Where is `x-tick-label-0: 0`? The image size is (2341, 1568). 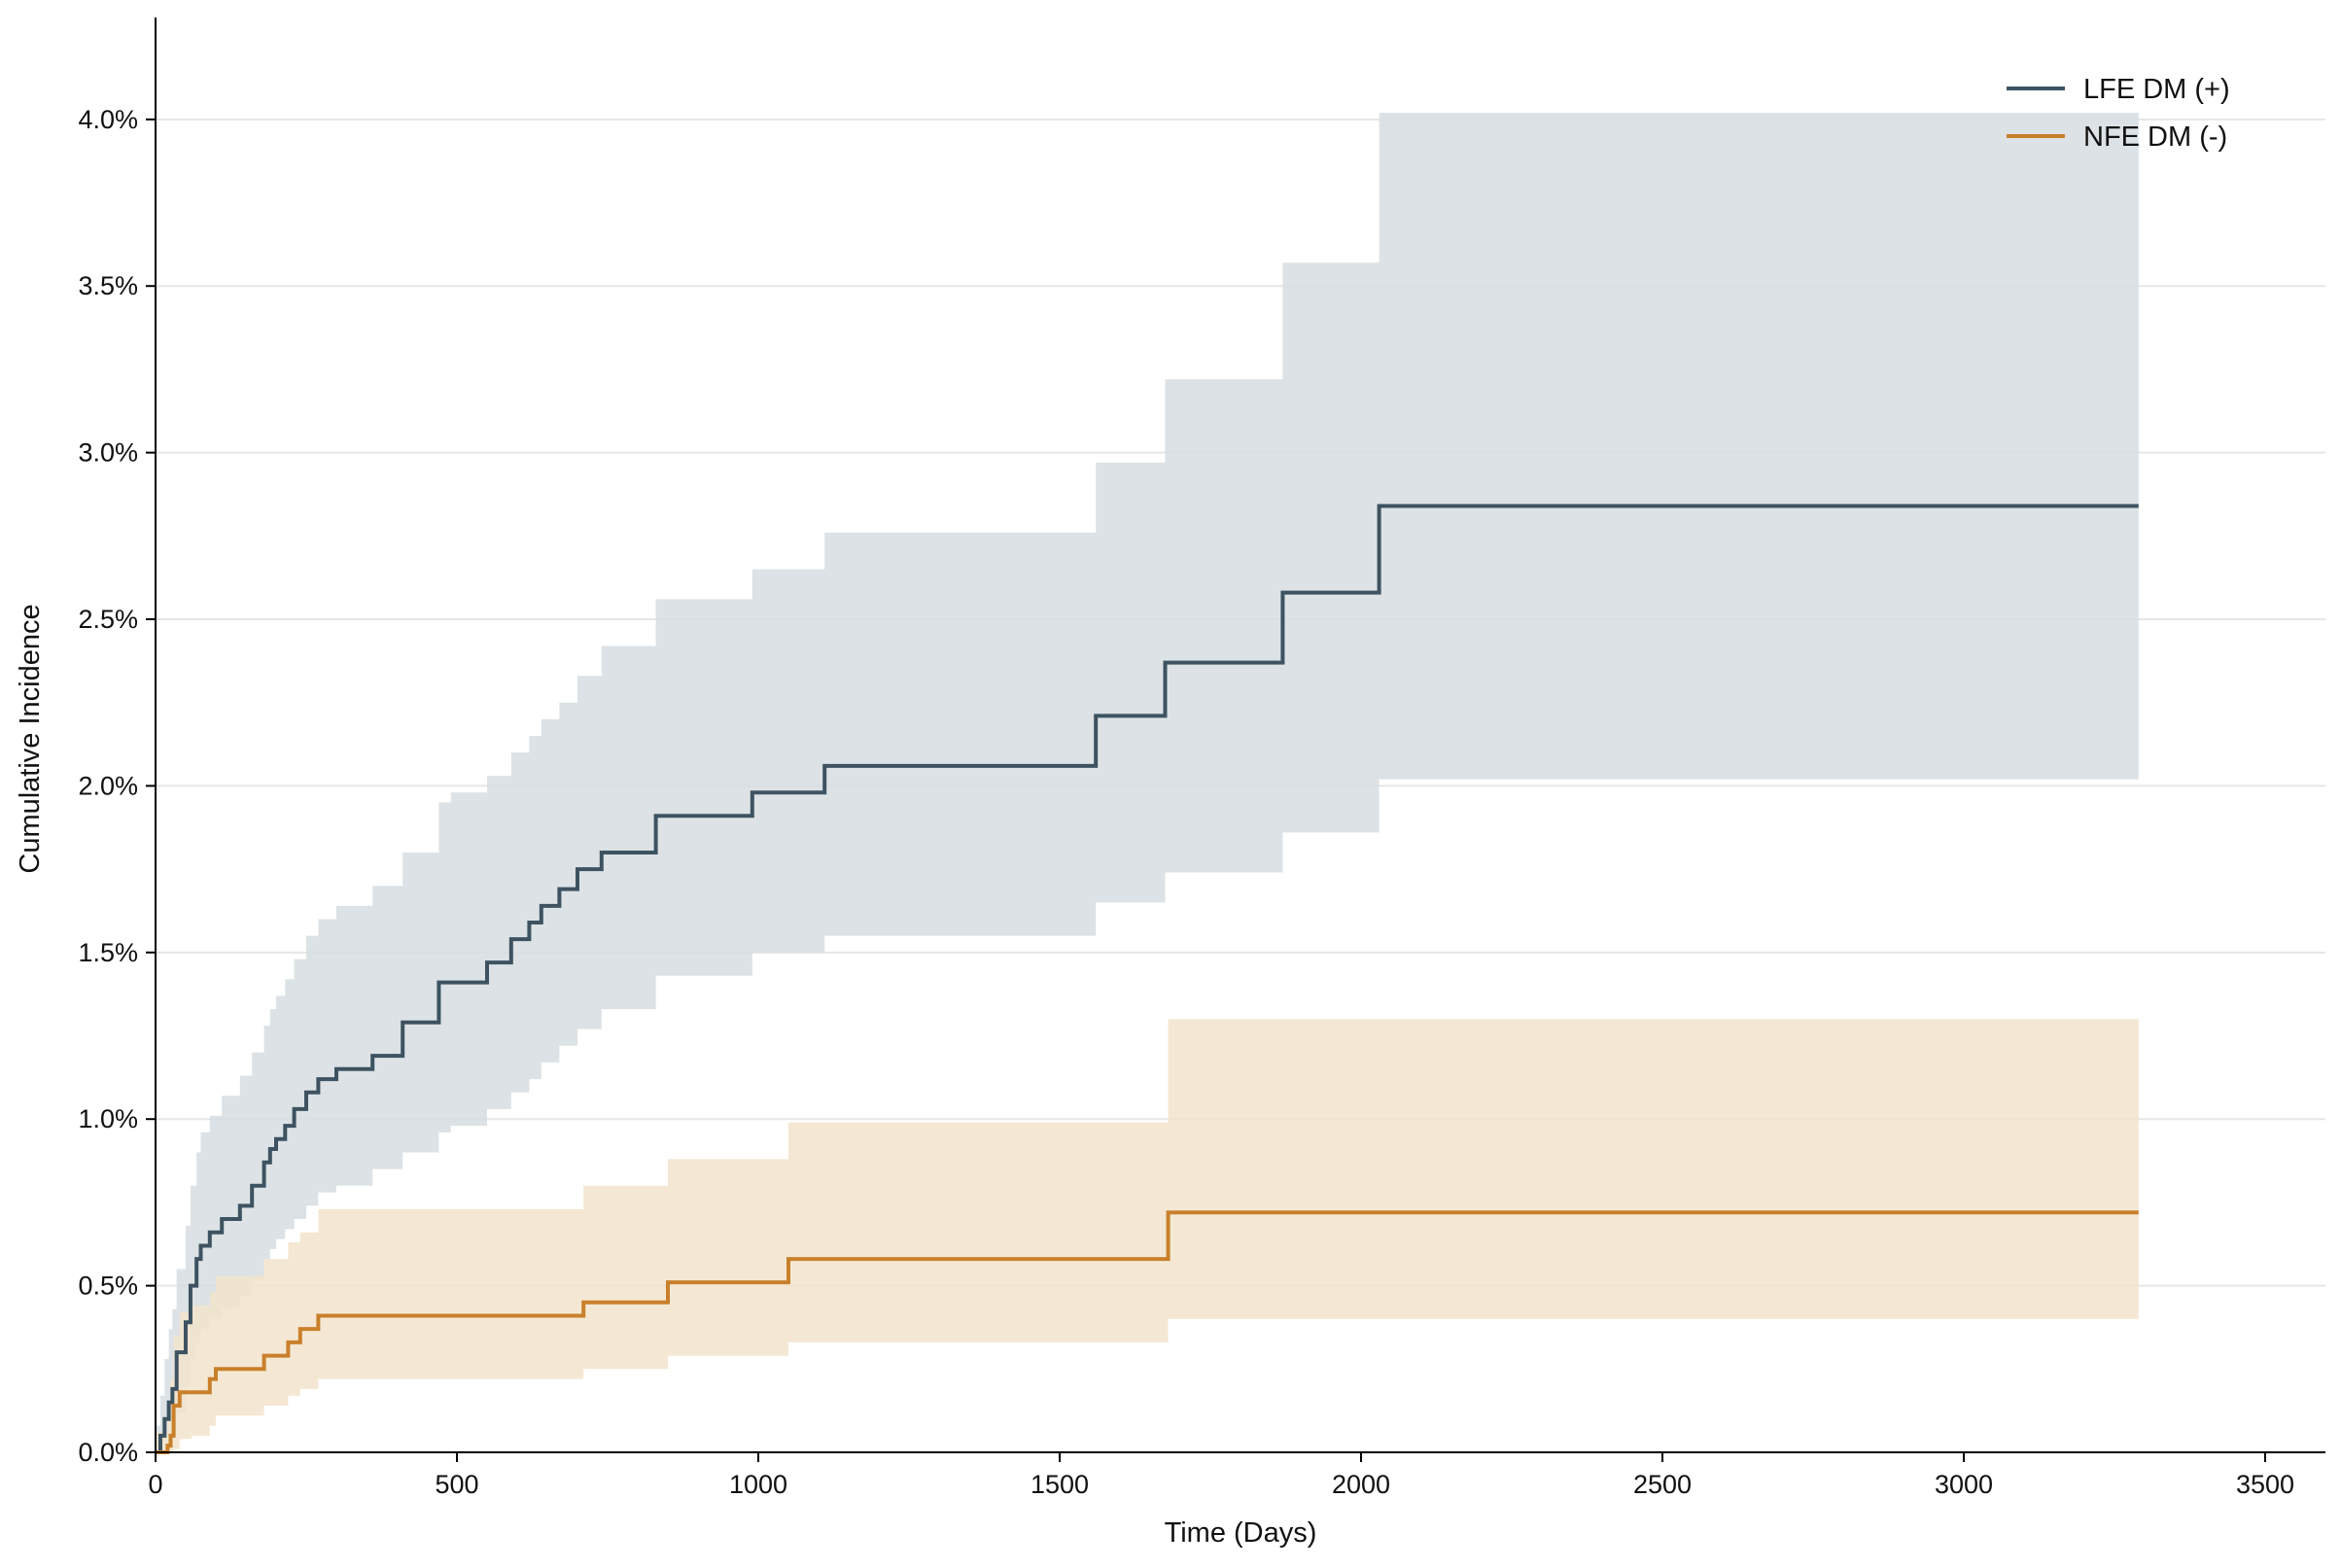
x-tick-label-0: 0 is located at coordinates (155, 1484).